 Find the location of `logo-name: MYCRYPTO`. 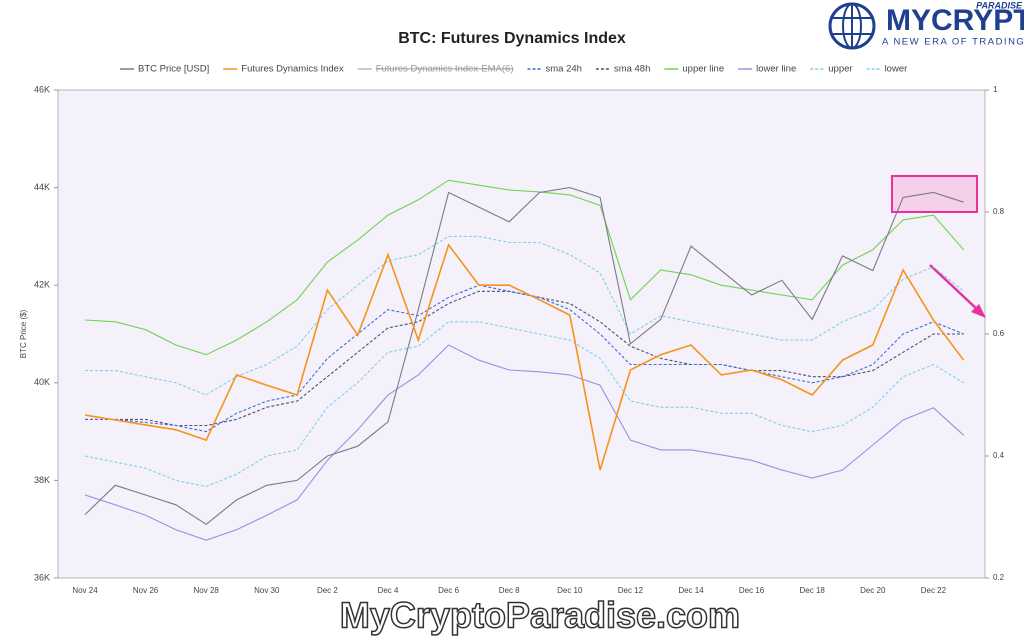

logo-name: MYCRYPTO is located at coordinates (955, 20).